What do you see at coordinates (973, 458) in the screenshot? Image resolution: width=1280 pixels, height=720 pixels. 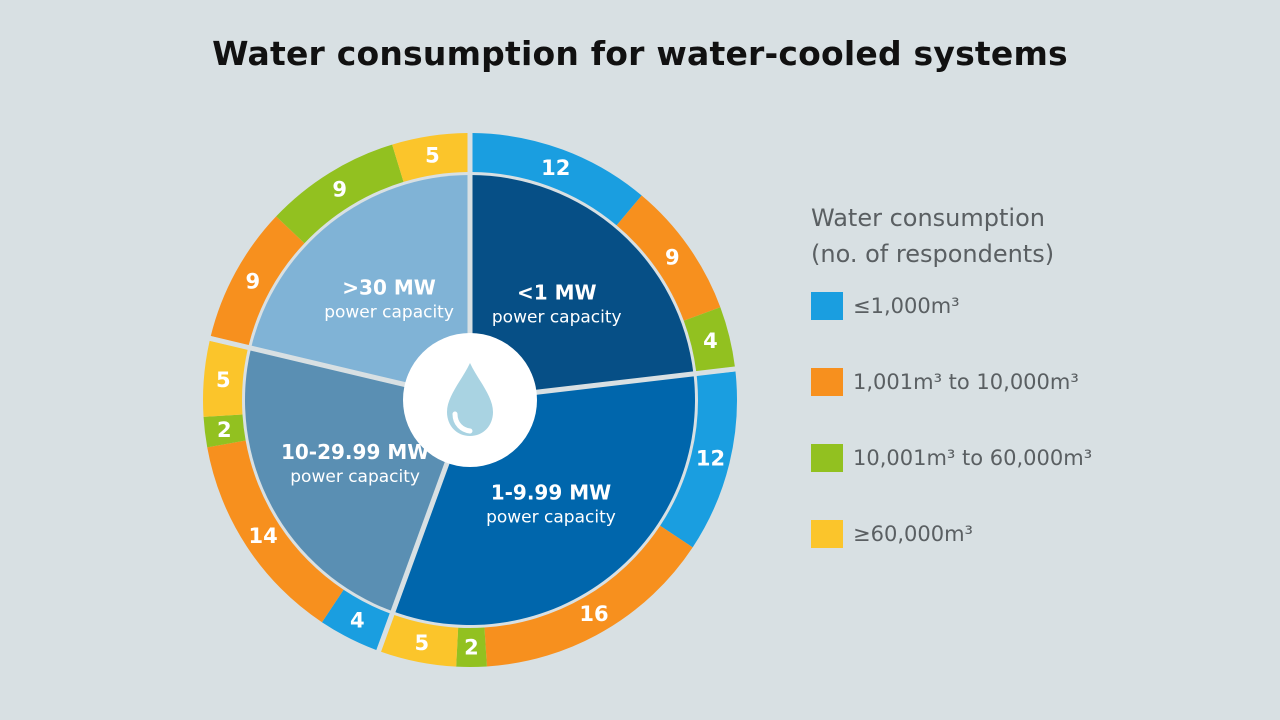 I see `legend-label: 10,001m³ to 60,000m³` at bounding box center [973, 458].